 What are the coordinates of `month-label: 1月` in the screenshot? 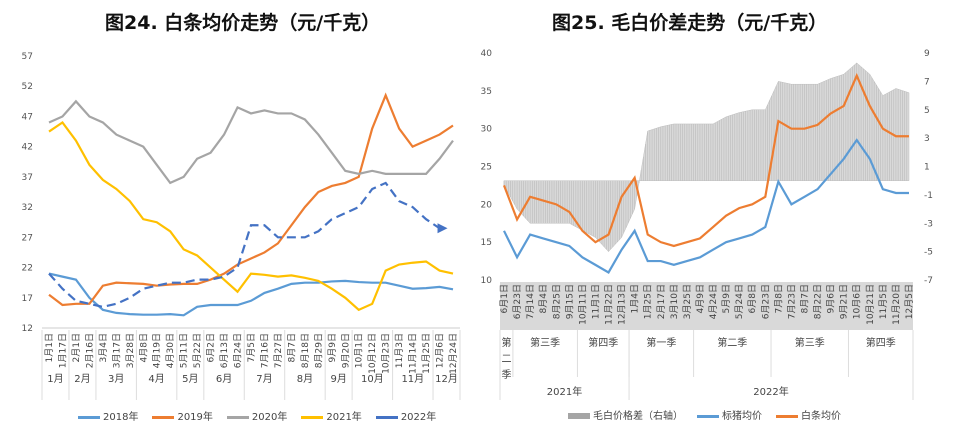 It's located at (55, 379).